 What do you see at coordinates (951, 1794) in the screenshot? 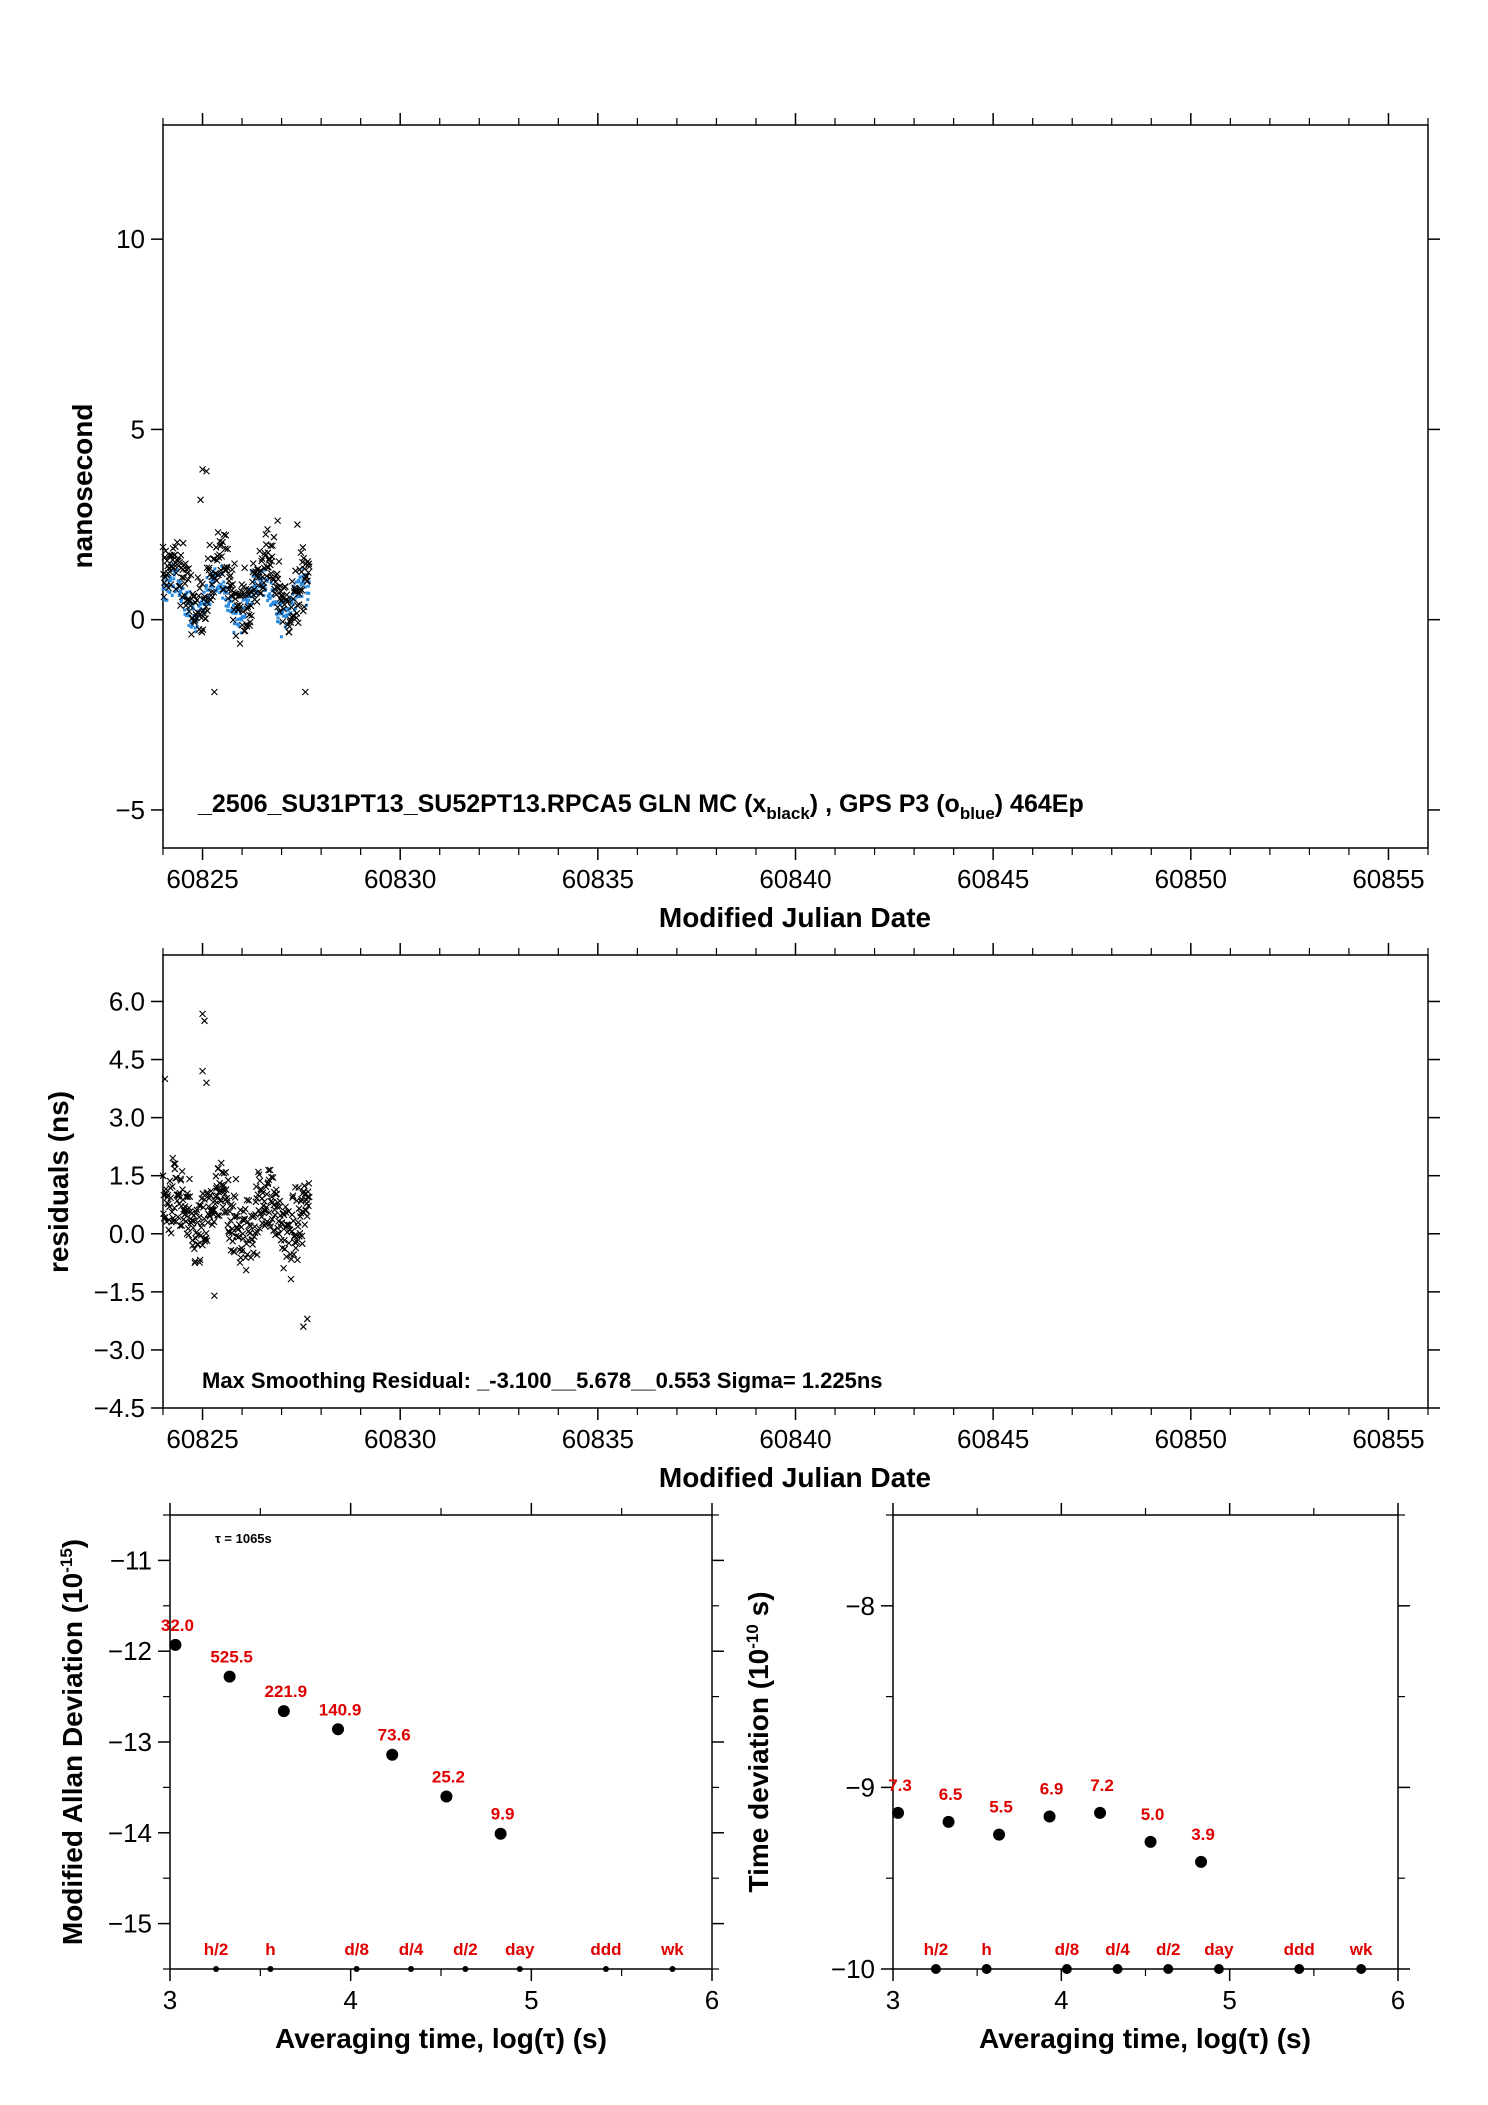
I see `point-label: 6.5` at bounding box center [951, 1794].